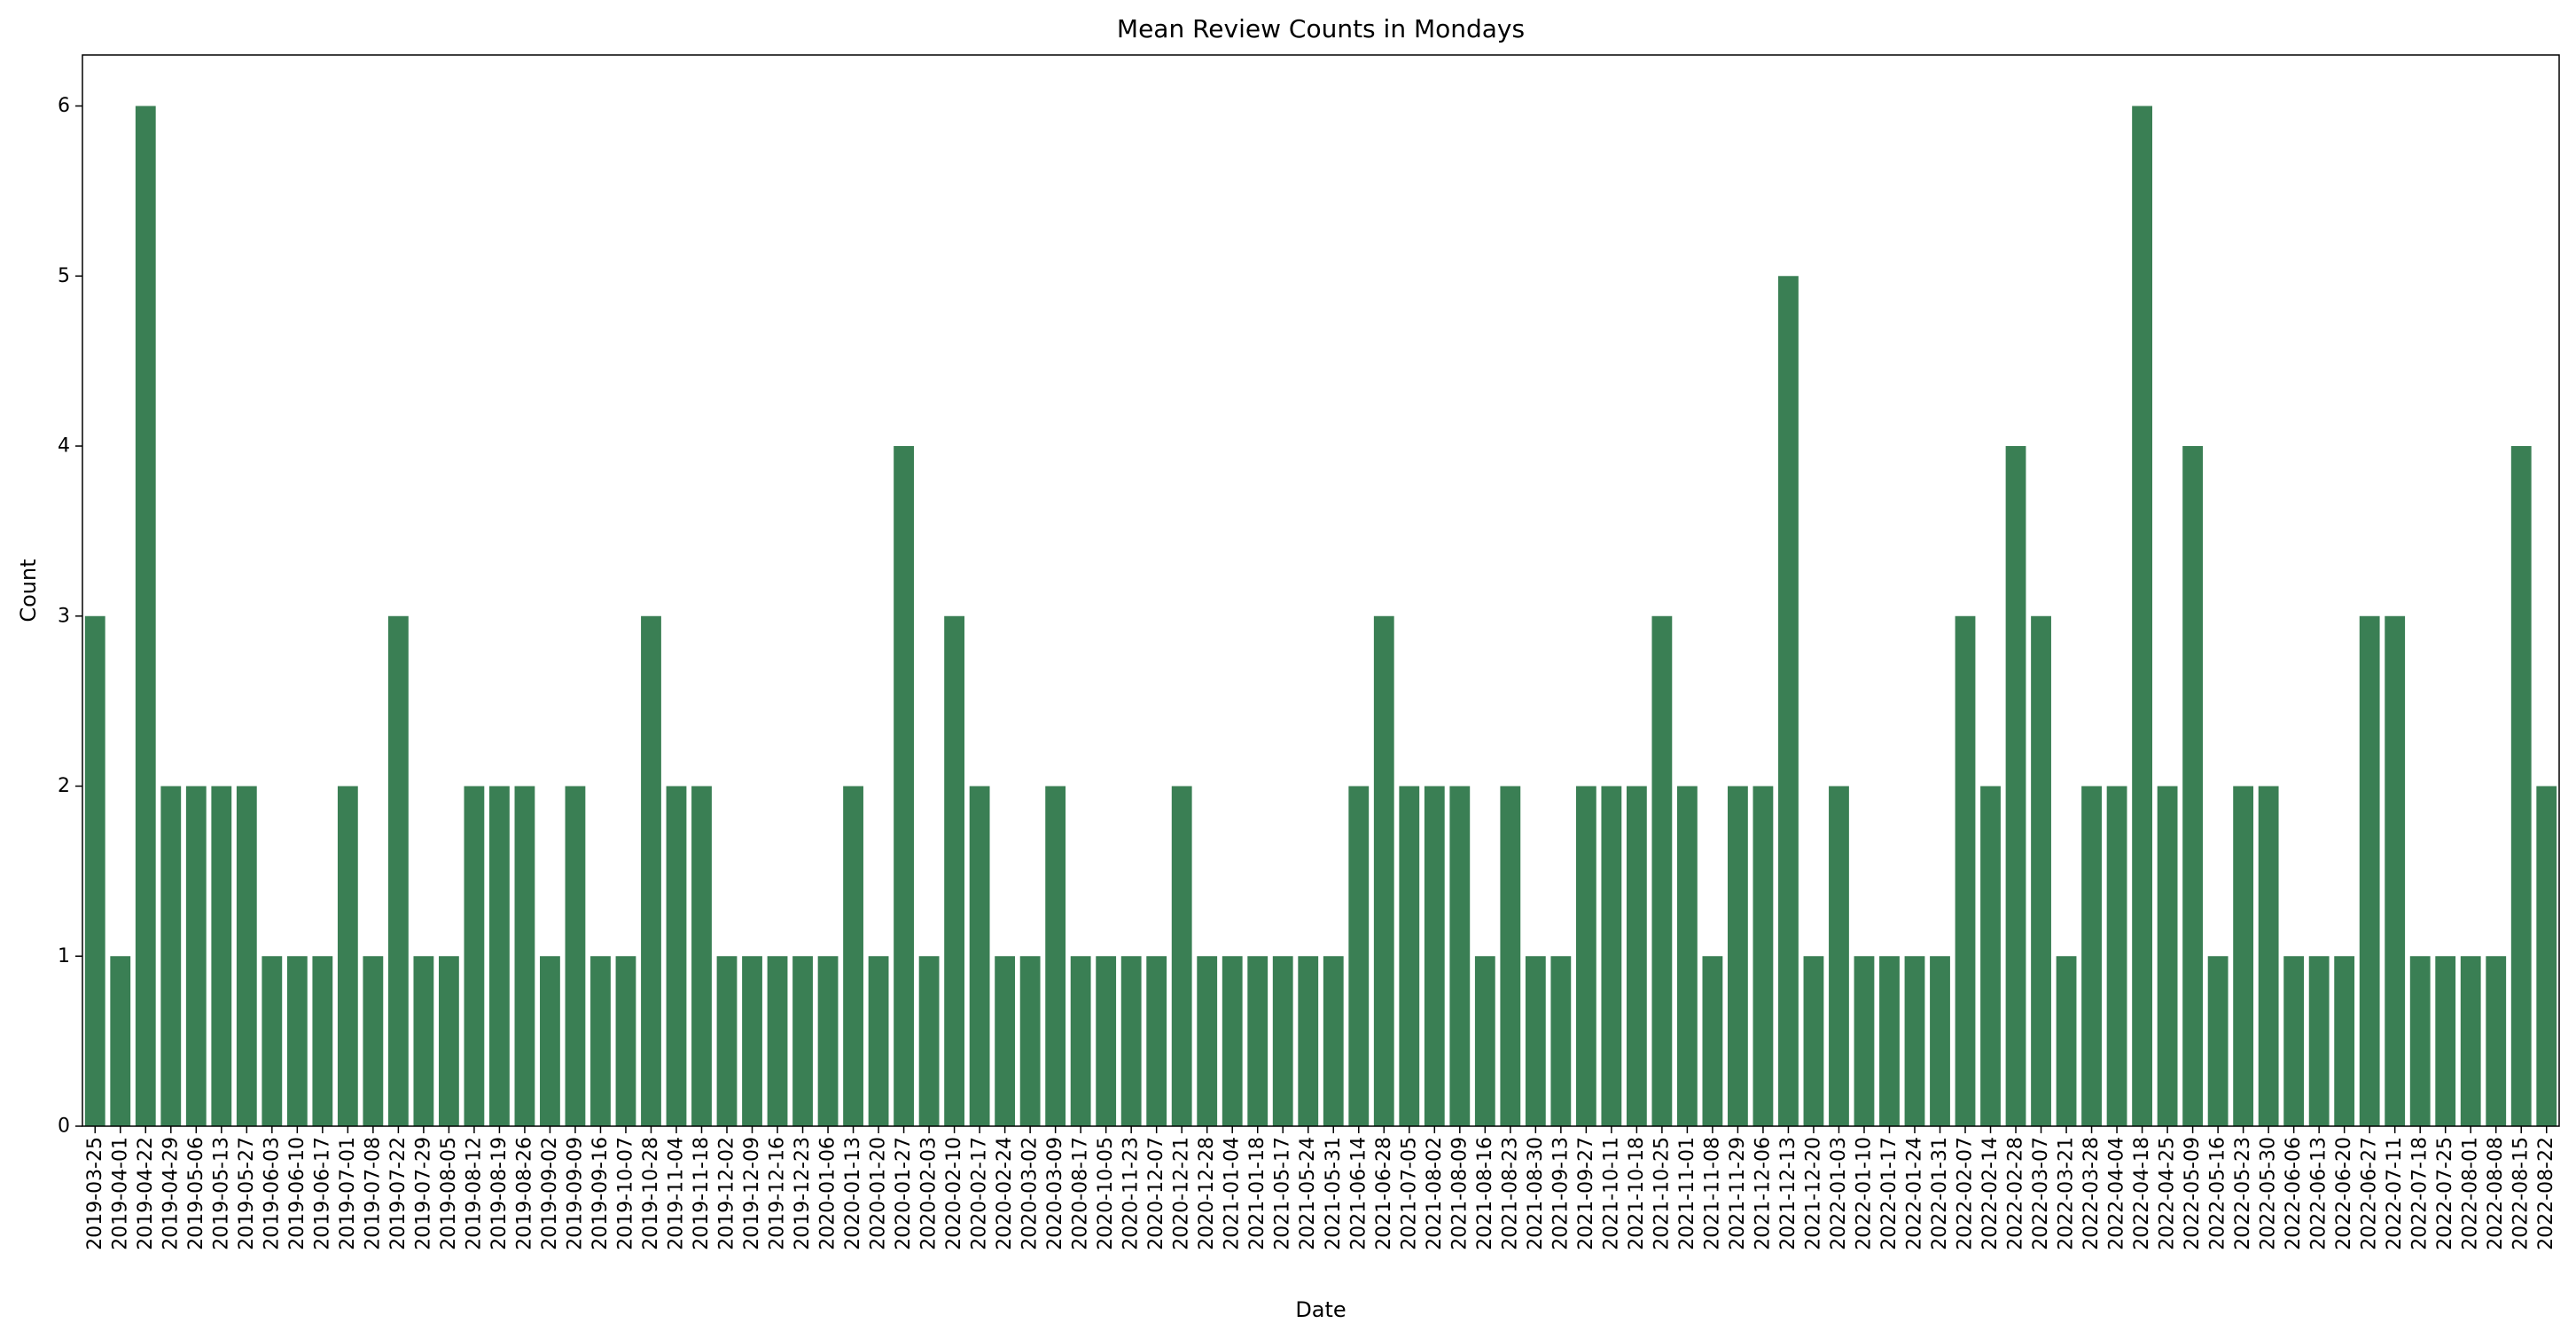  What do you see at coordinates (2294, 1193) in the screenshot?
I see `x-tick-label: 2022-06-06` at bounding box center [2294, 1193].